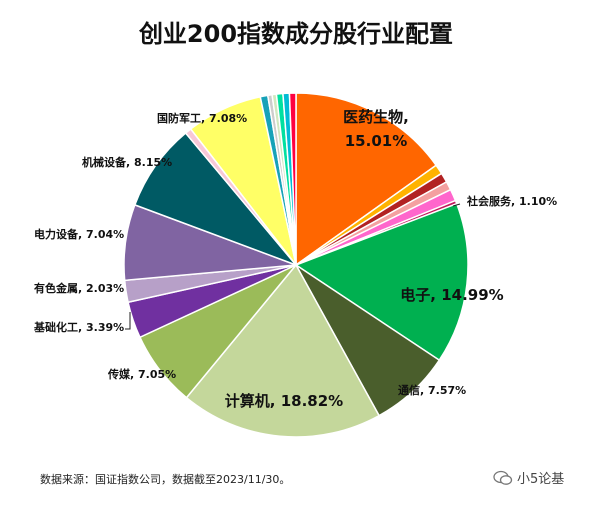  What do you see at coordinates (79, 234) in the screenshot?
I see `slice-label-12: 电力设备, 7.04%` at bounding box center [79, 234].